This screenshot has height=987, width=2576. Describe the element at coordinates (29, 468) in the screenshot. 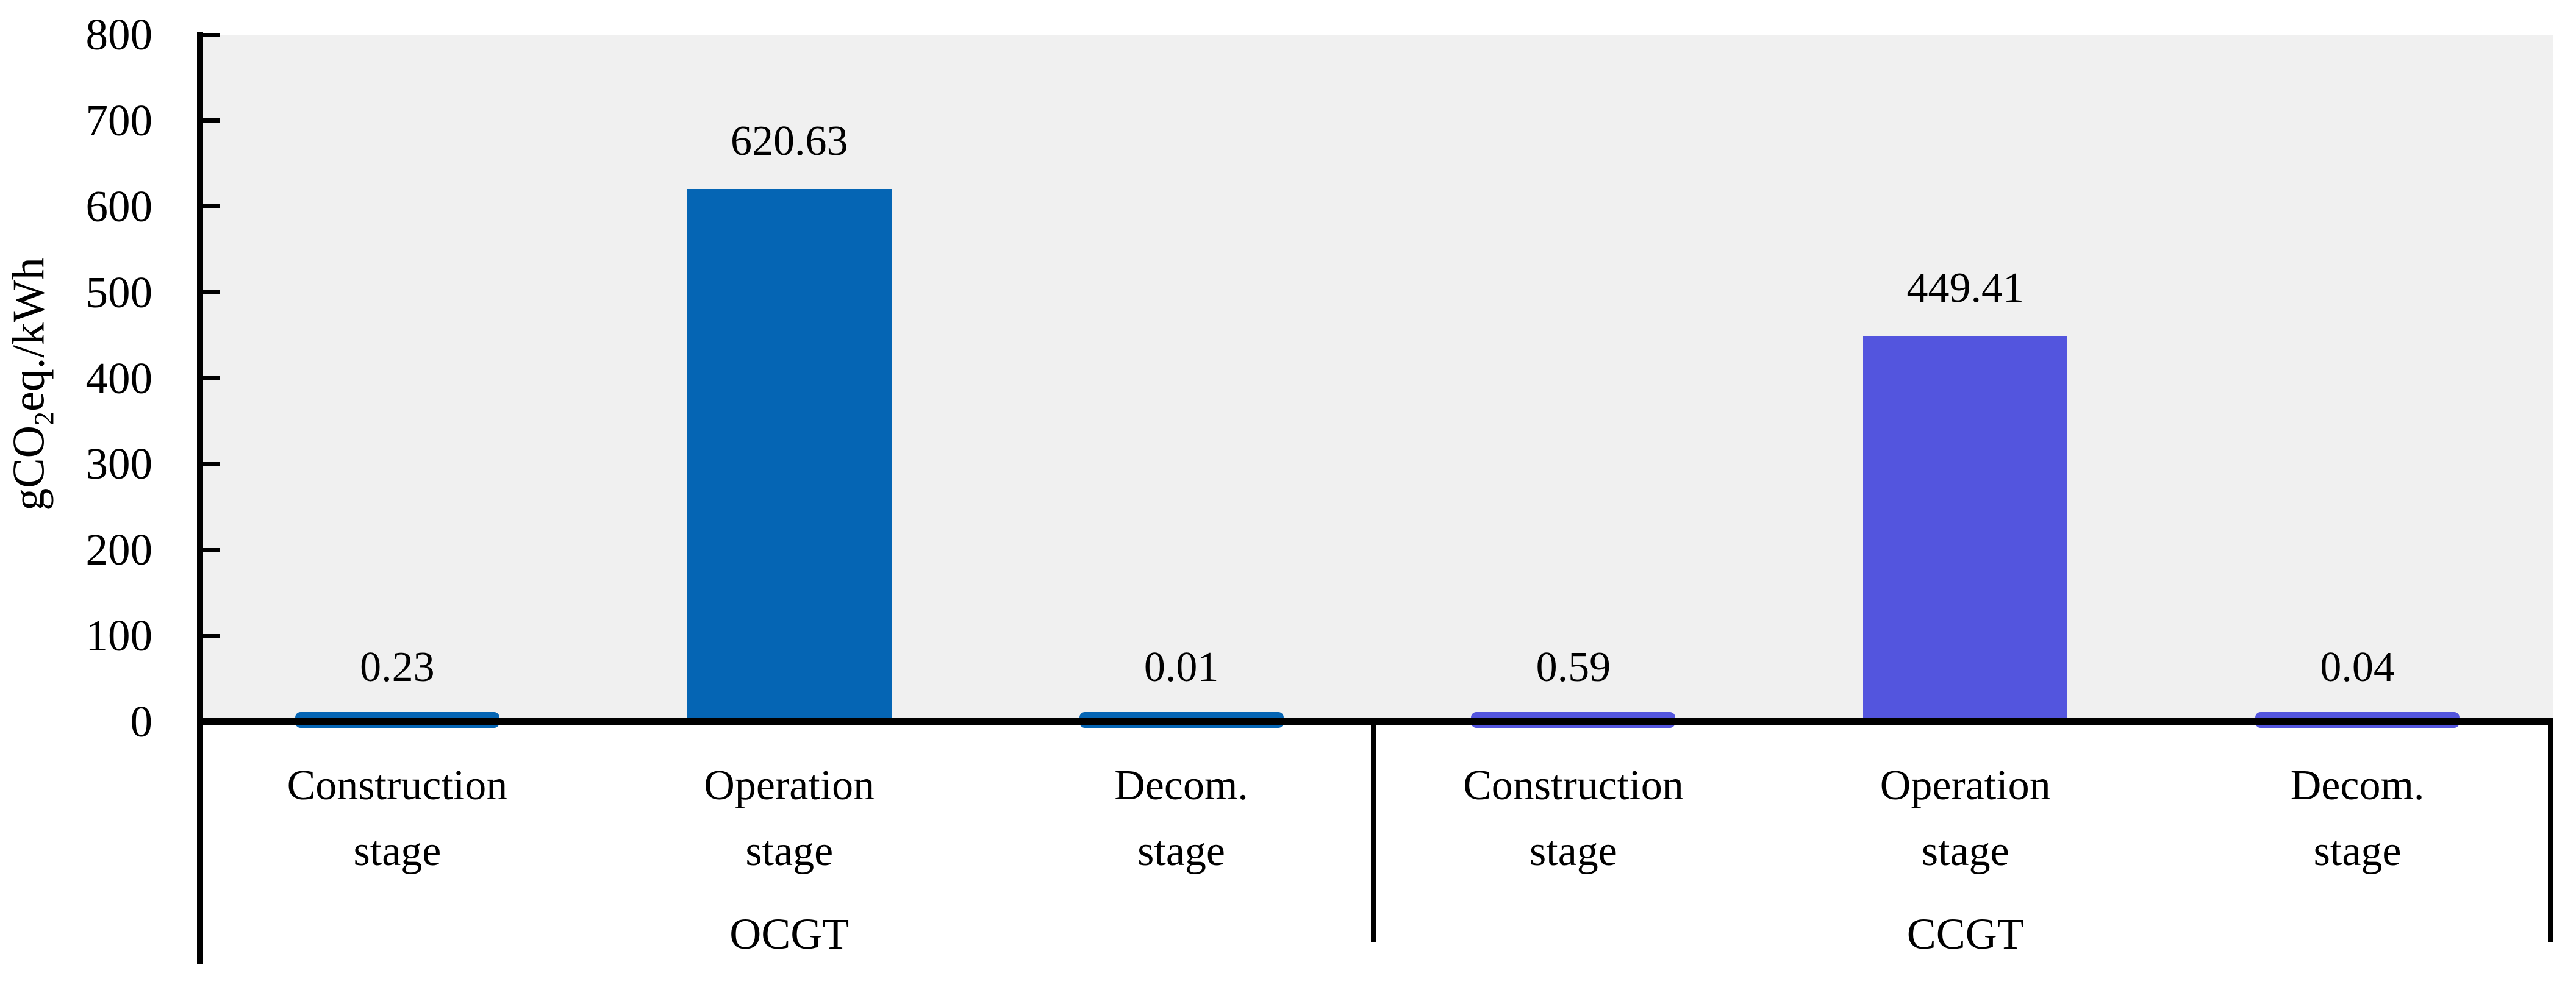

I see `y-axis-title-prefix: gCO` at that location.